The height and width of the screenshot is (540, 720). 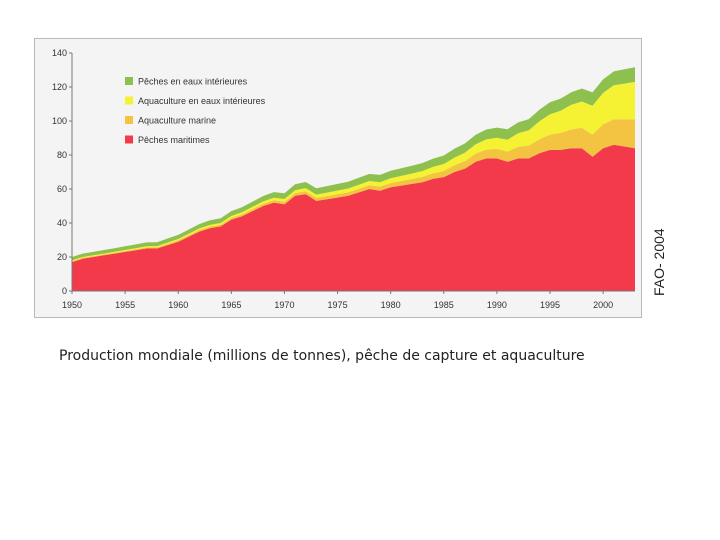 I want to click on y-tick-label: 120, so click(x=59, y=87).